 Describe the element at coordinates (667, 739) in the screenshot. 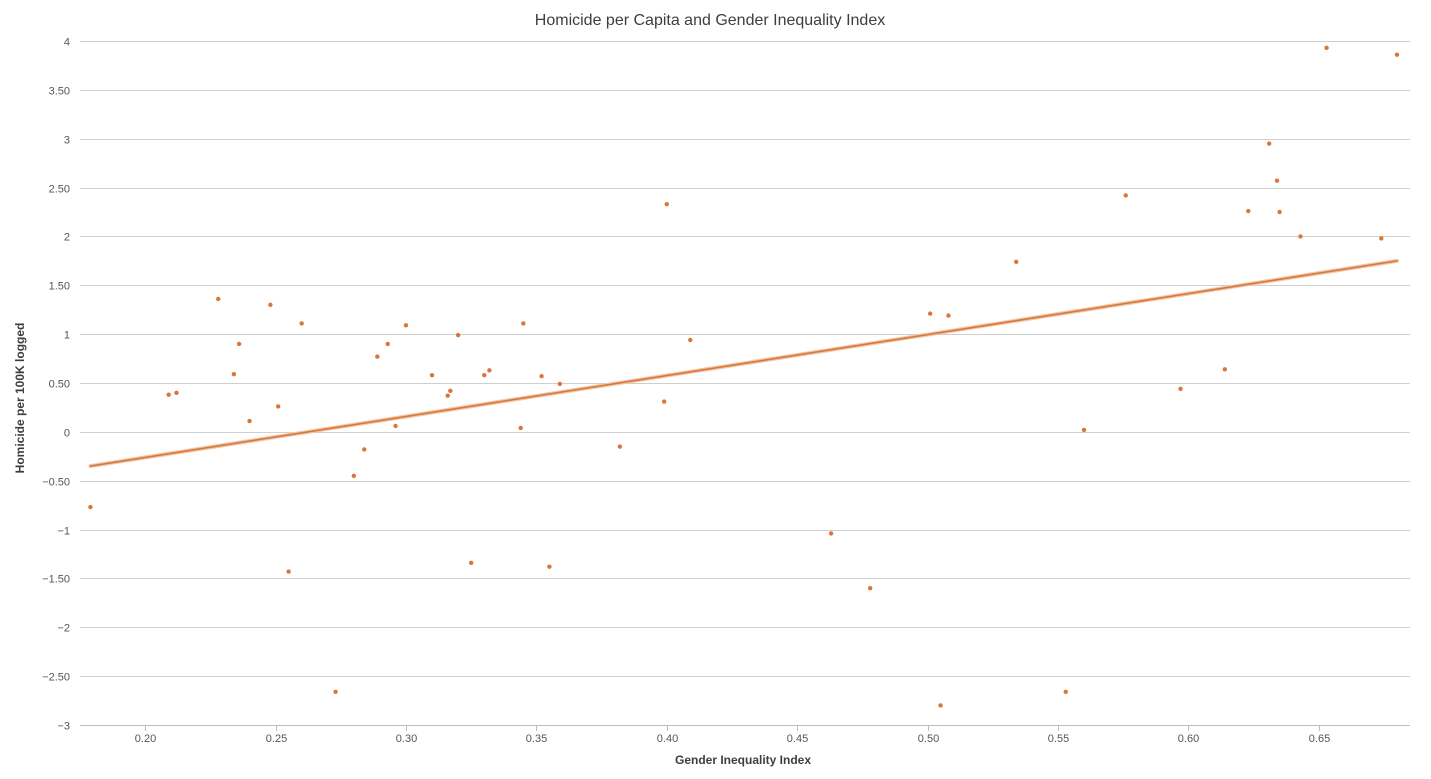

I see `x-tick-label: 0.40` at that location.